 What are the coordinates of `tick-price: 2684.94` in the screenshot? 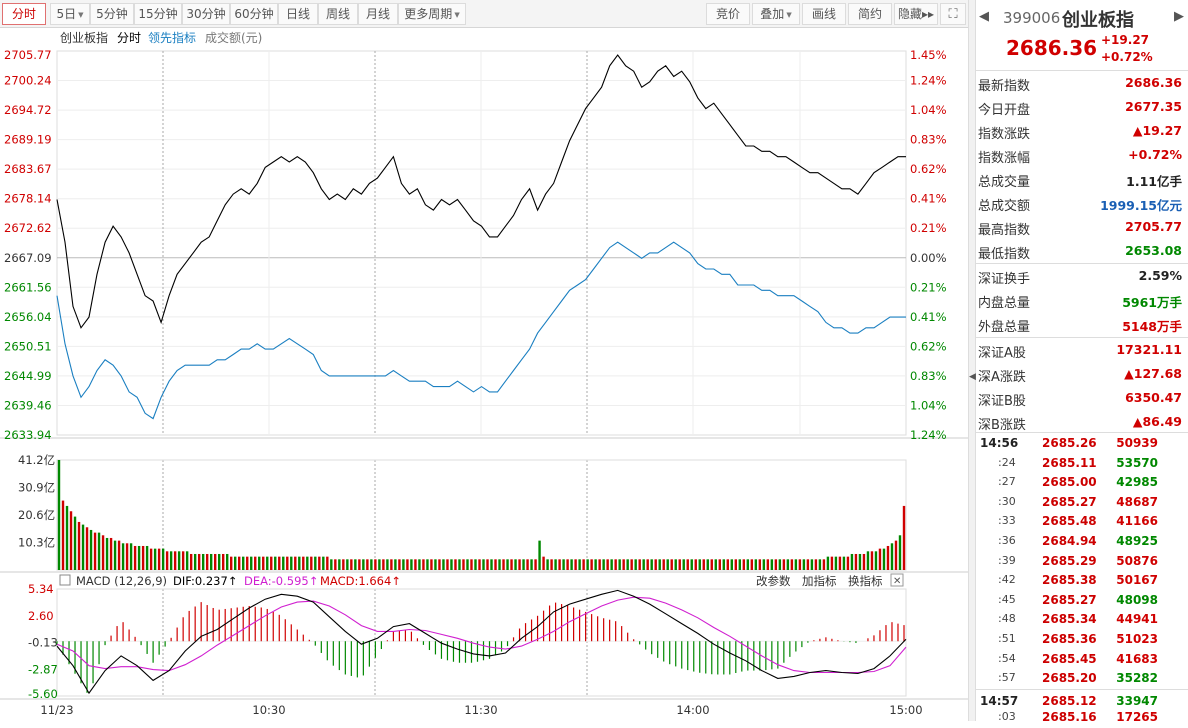 It's located at (1069, 541).